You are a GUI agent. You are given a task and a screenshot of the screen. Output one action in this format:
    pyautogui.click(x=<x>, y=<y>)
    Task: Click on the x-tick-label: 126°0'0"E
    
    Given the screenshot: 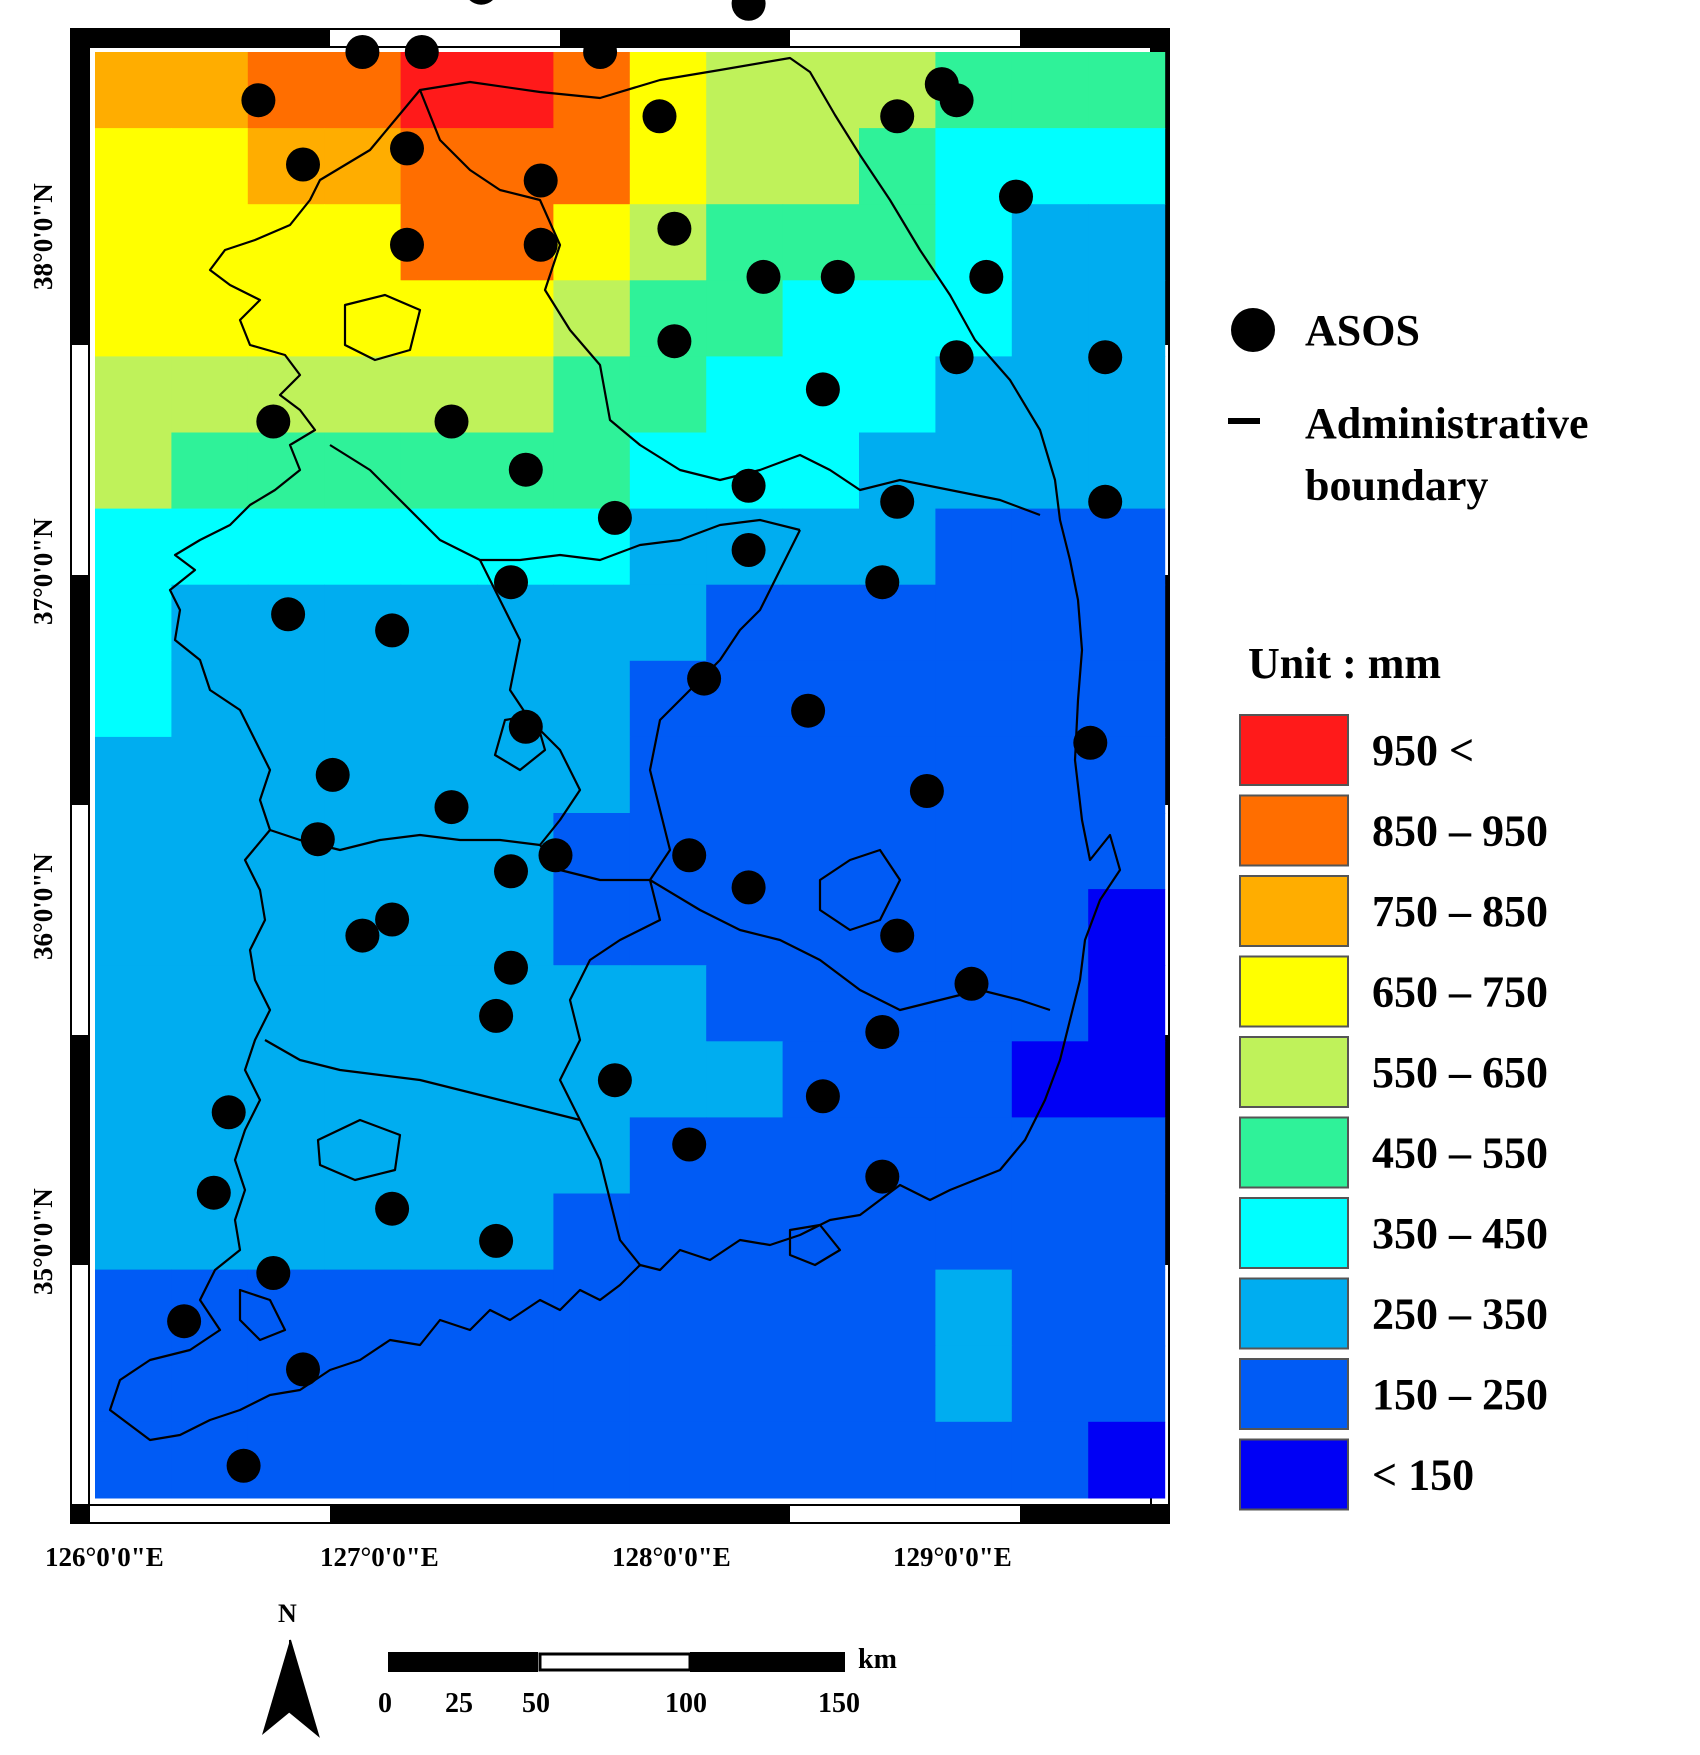 What is the action you would take?
    pyautogui.click(x=104, y=1557)
    